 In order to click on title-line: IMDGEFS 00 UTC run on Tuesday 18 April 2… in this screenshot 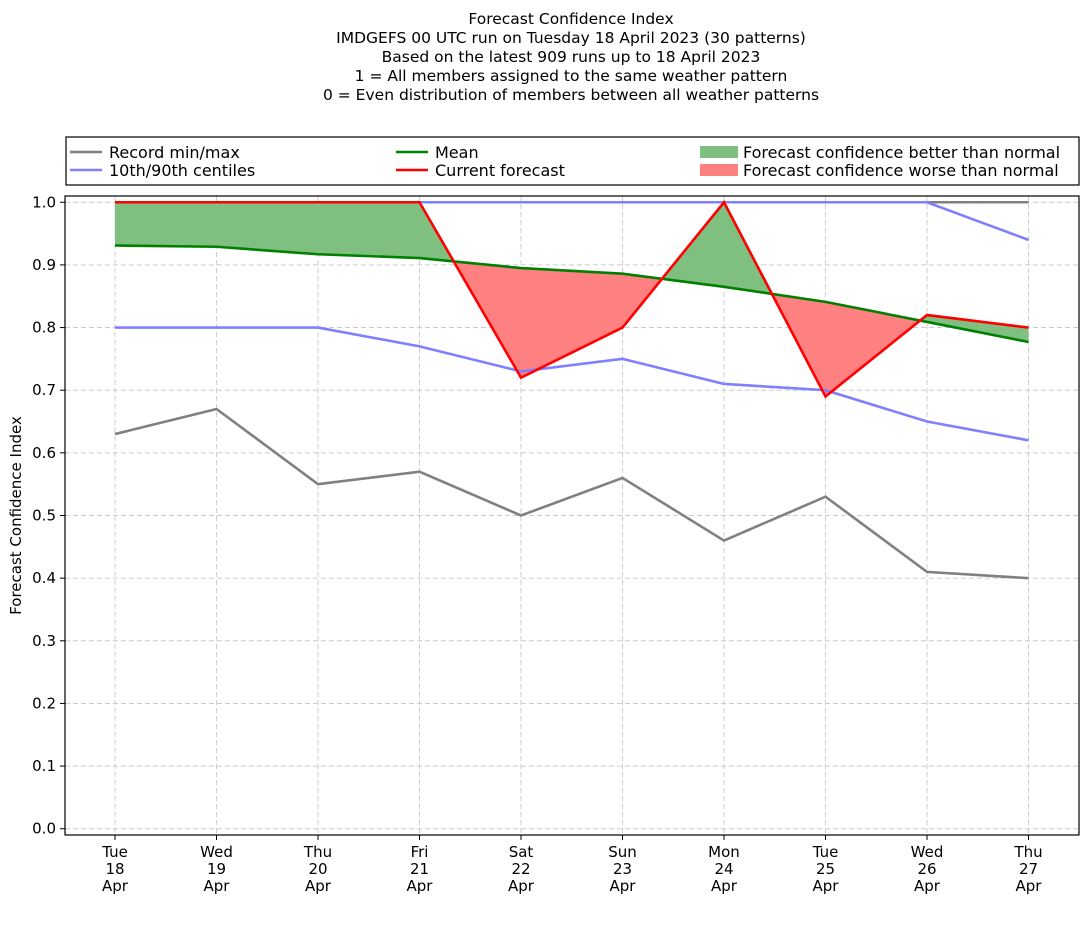, I will do `click(571, 38)`.